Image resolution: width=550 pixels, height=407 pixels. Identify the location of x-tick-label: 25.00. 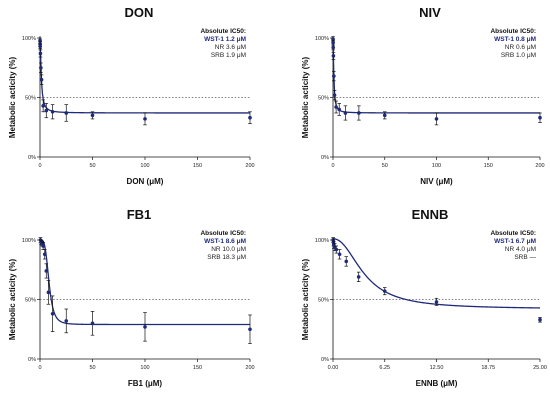
(540, 368).